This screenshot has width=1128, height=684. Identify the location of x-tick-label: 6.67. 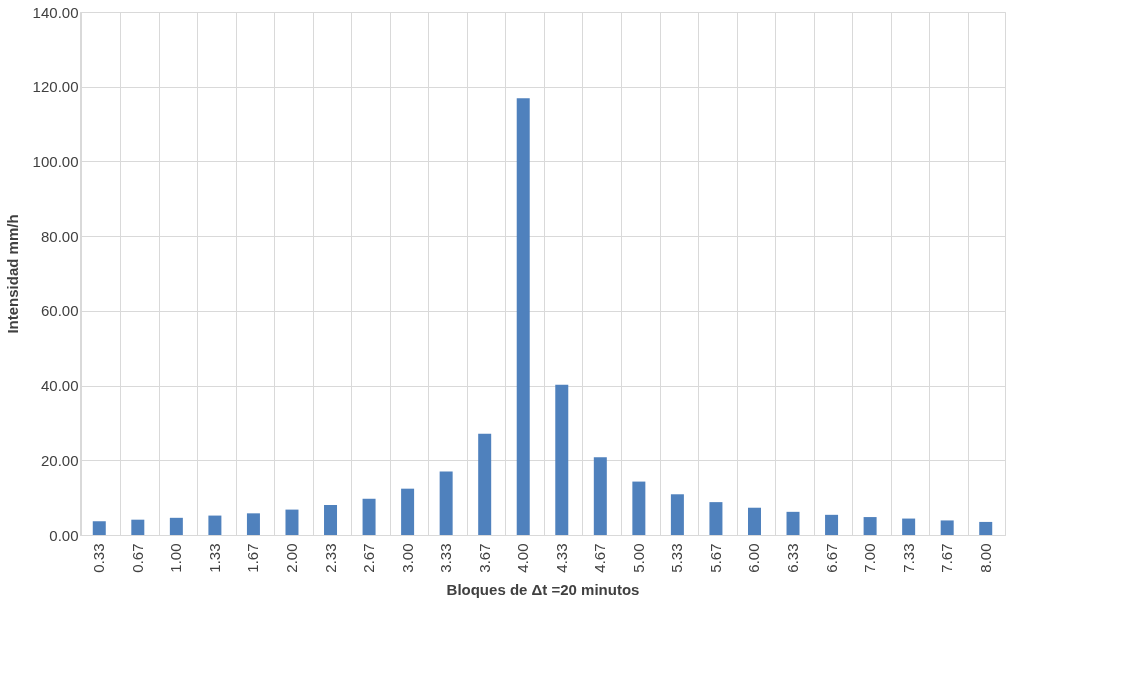
(831, 558).